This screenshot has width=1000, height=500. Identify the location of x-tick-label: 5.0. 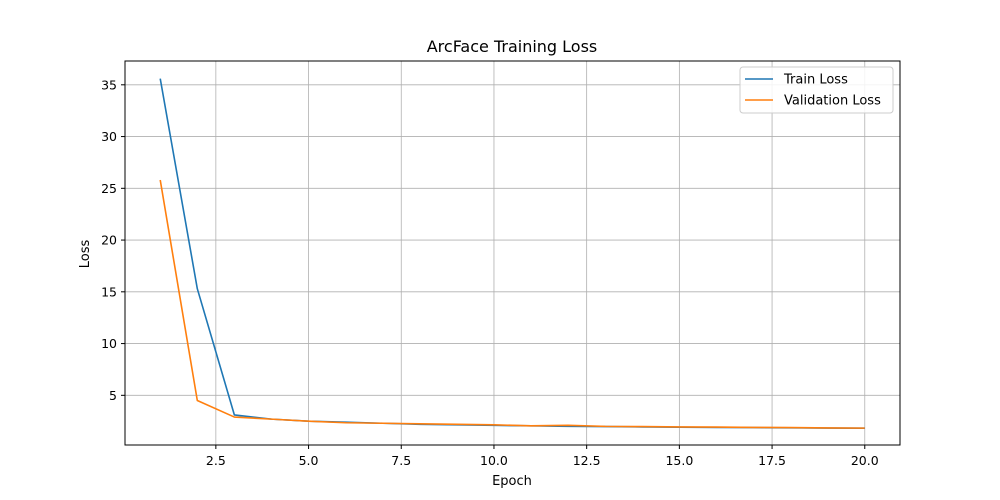
(309, 460).